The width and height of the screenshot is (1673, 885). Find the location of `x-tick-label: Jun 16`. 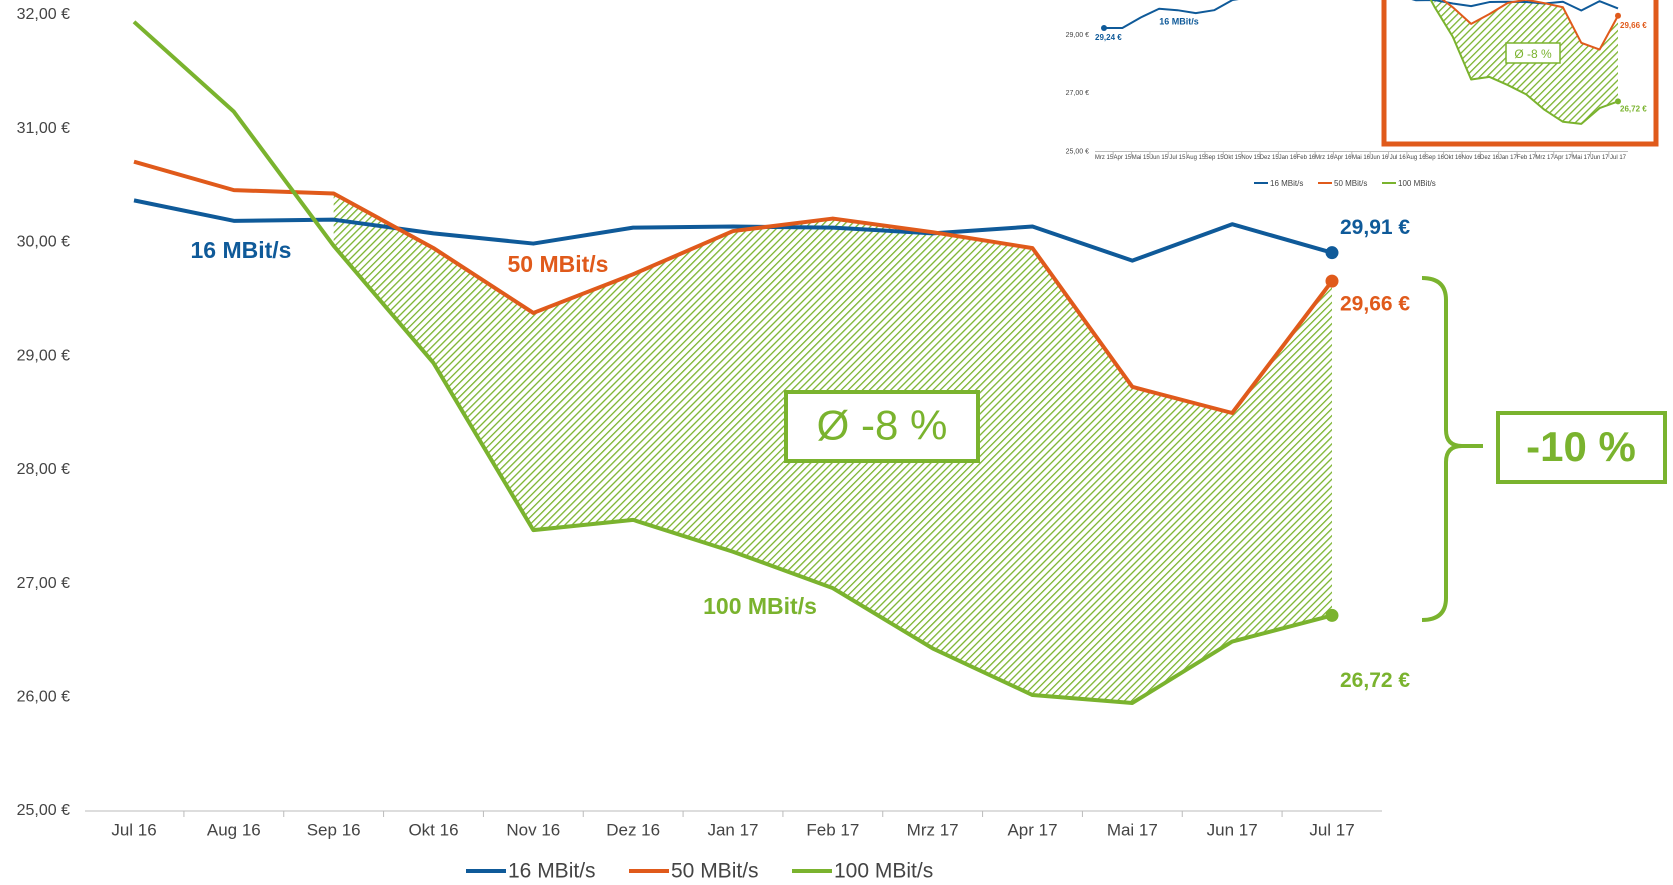

x-tick-label: Jun 16 is located at coordinates (1379, 158).